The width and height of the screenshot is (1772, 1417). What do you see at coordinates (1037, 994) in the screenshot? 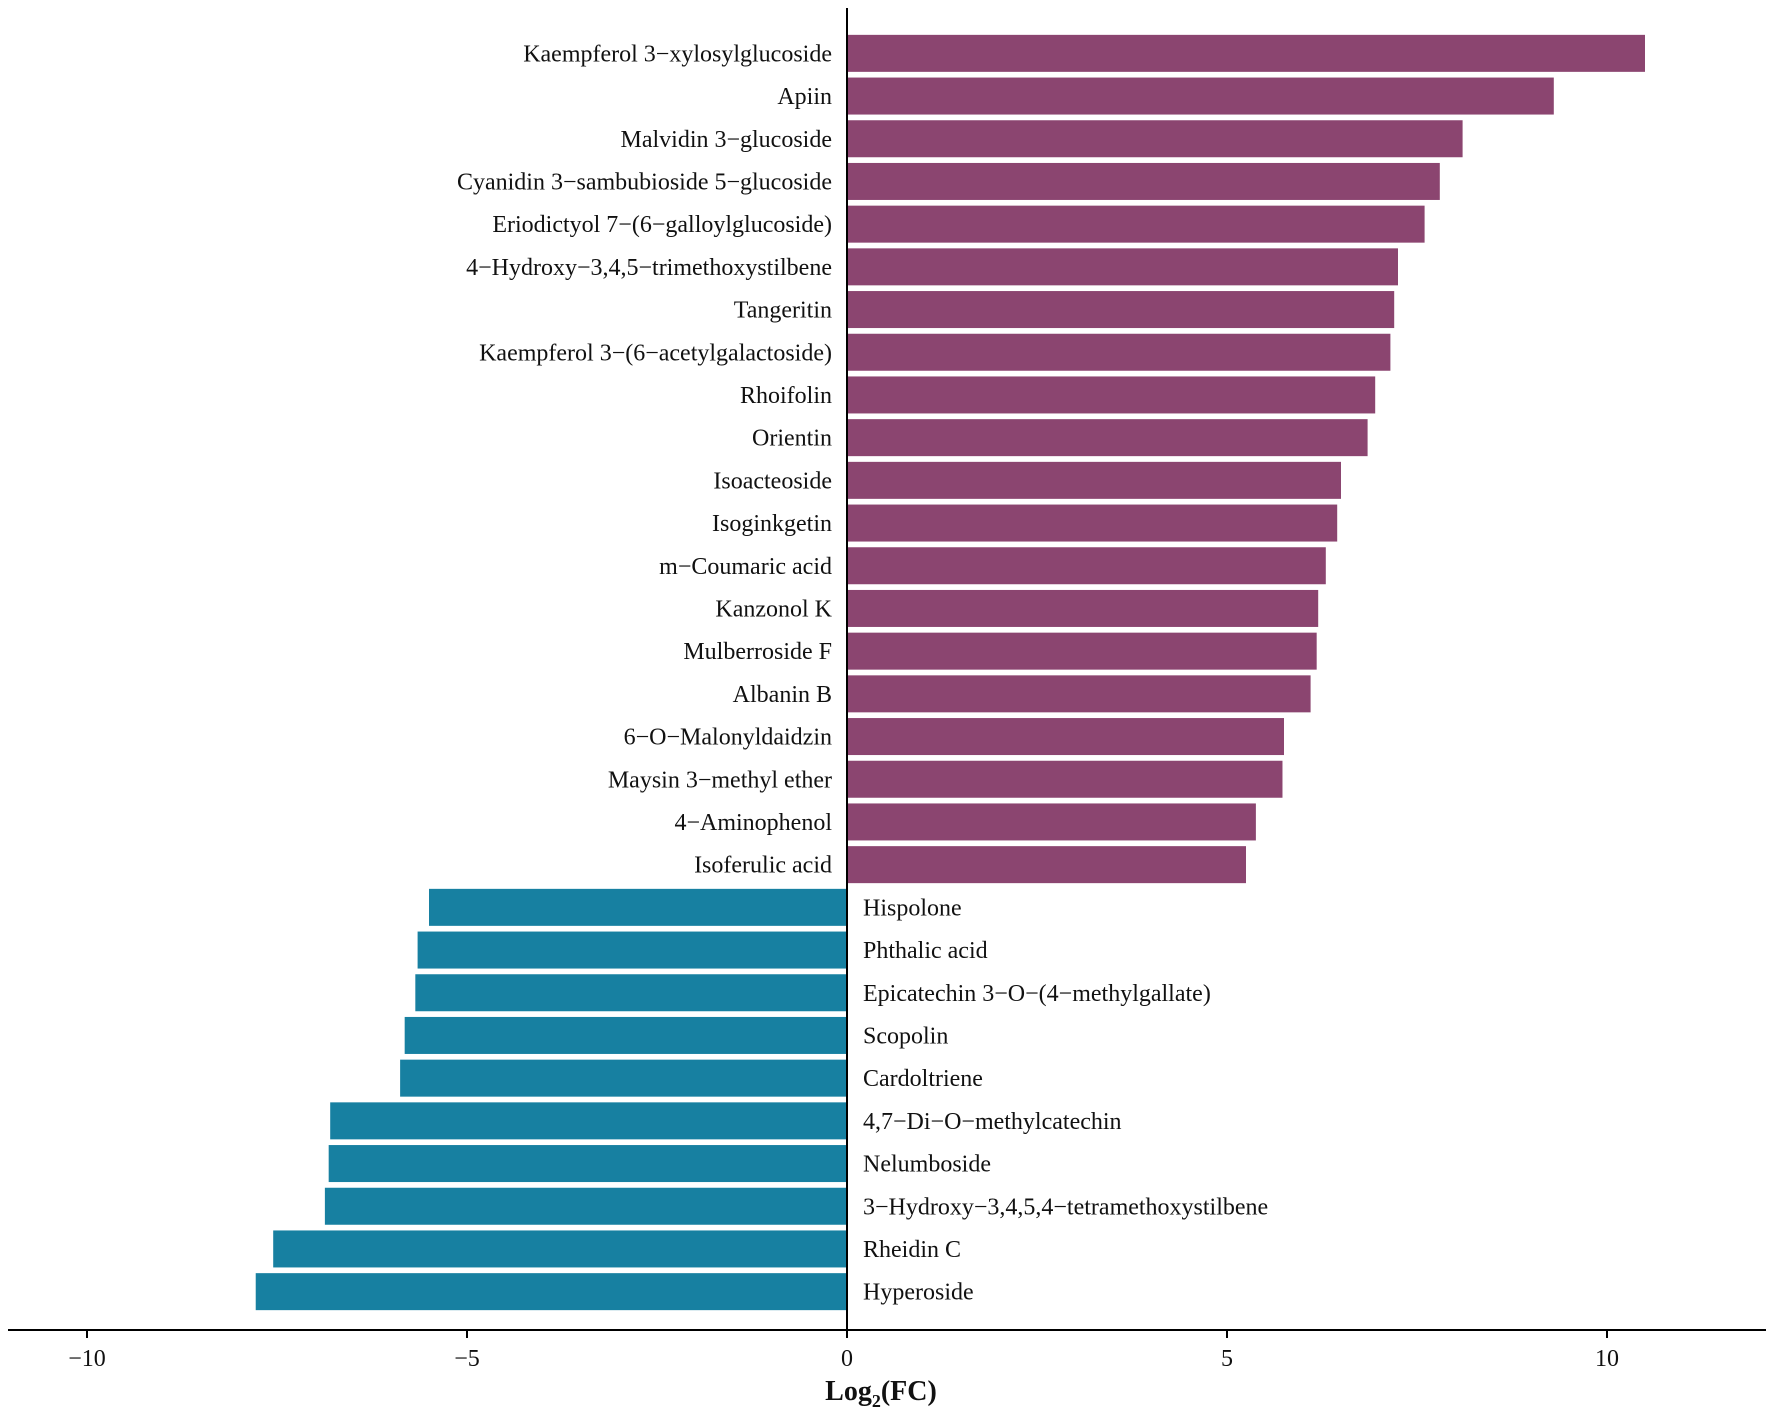
I see `category-label-23: Epicatechin 3−O−(4−methylgallate)` at bounding box center [1037, 994].